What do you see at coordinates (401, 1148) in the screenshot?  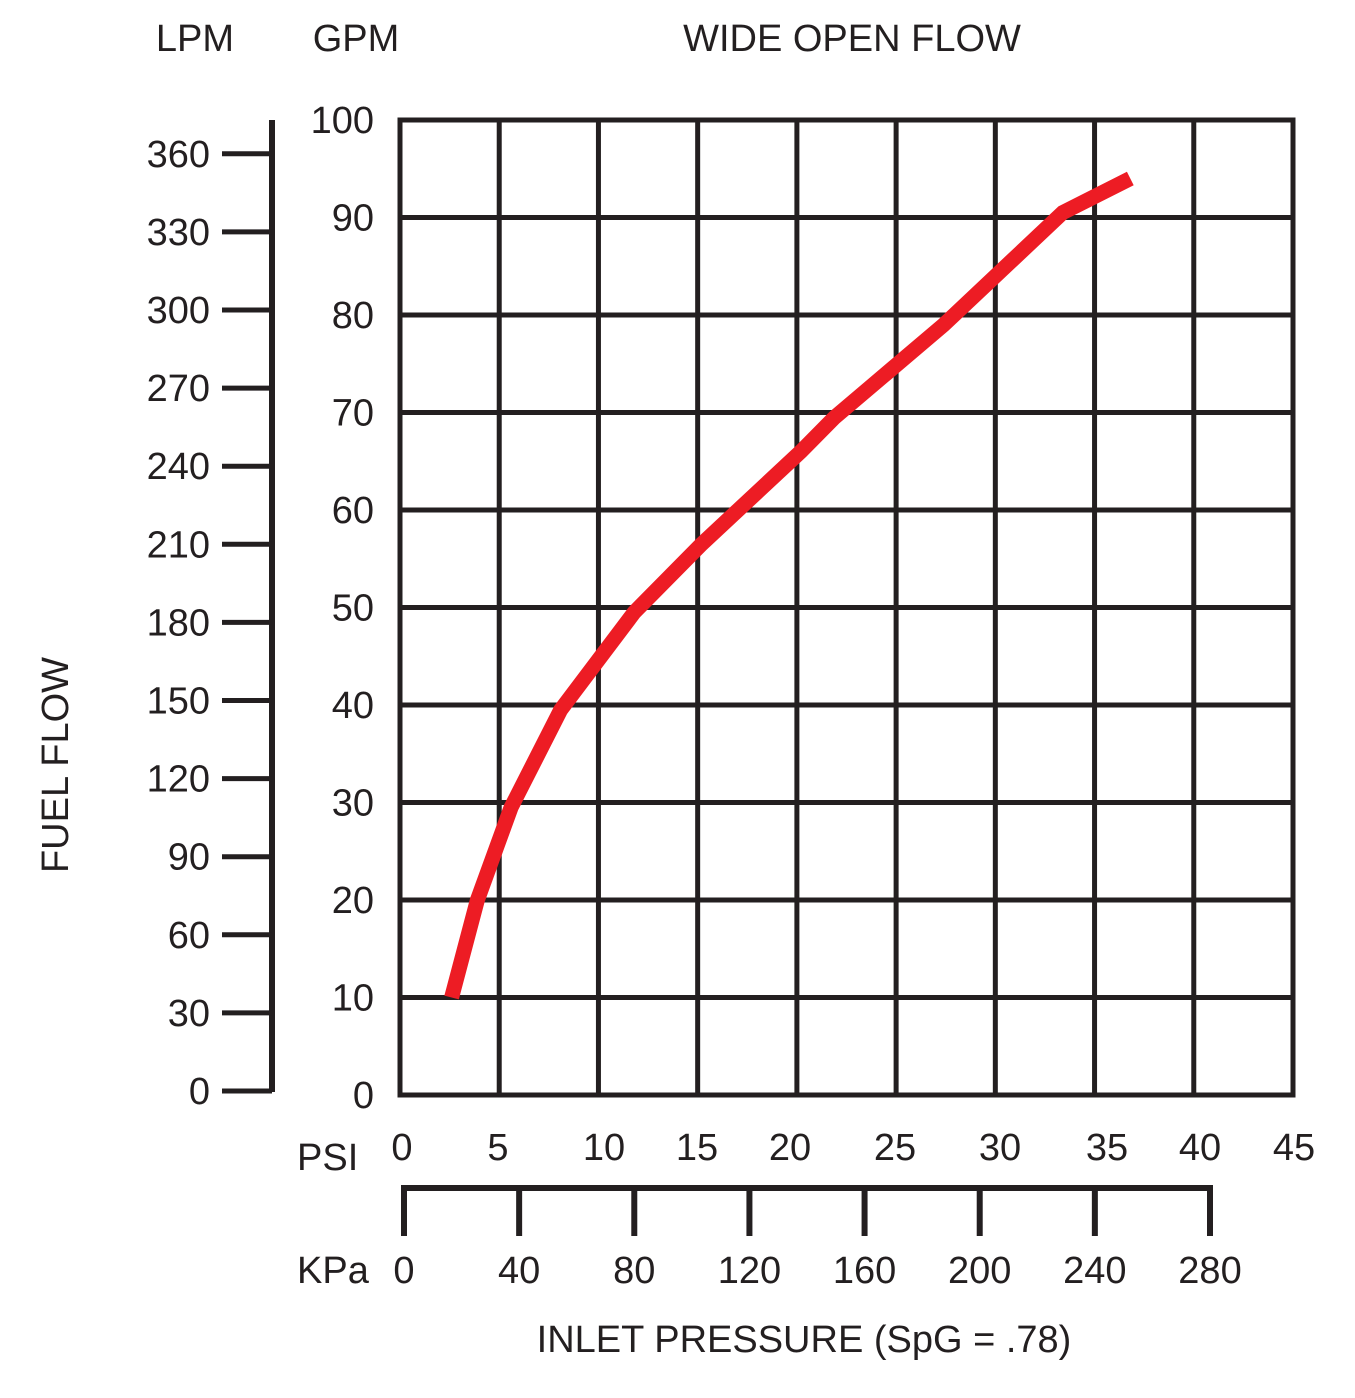 I see `psi-tick-label: 0` at bounding box center [401, 1148].